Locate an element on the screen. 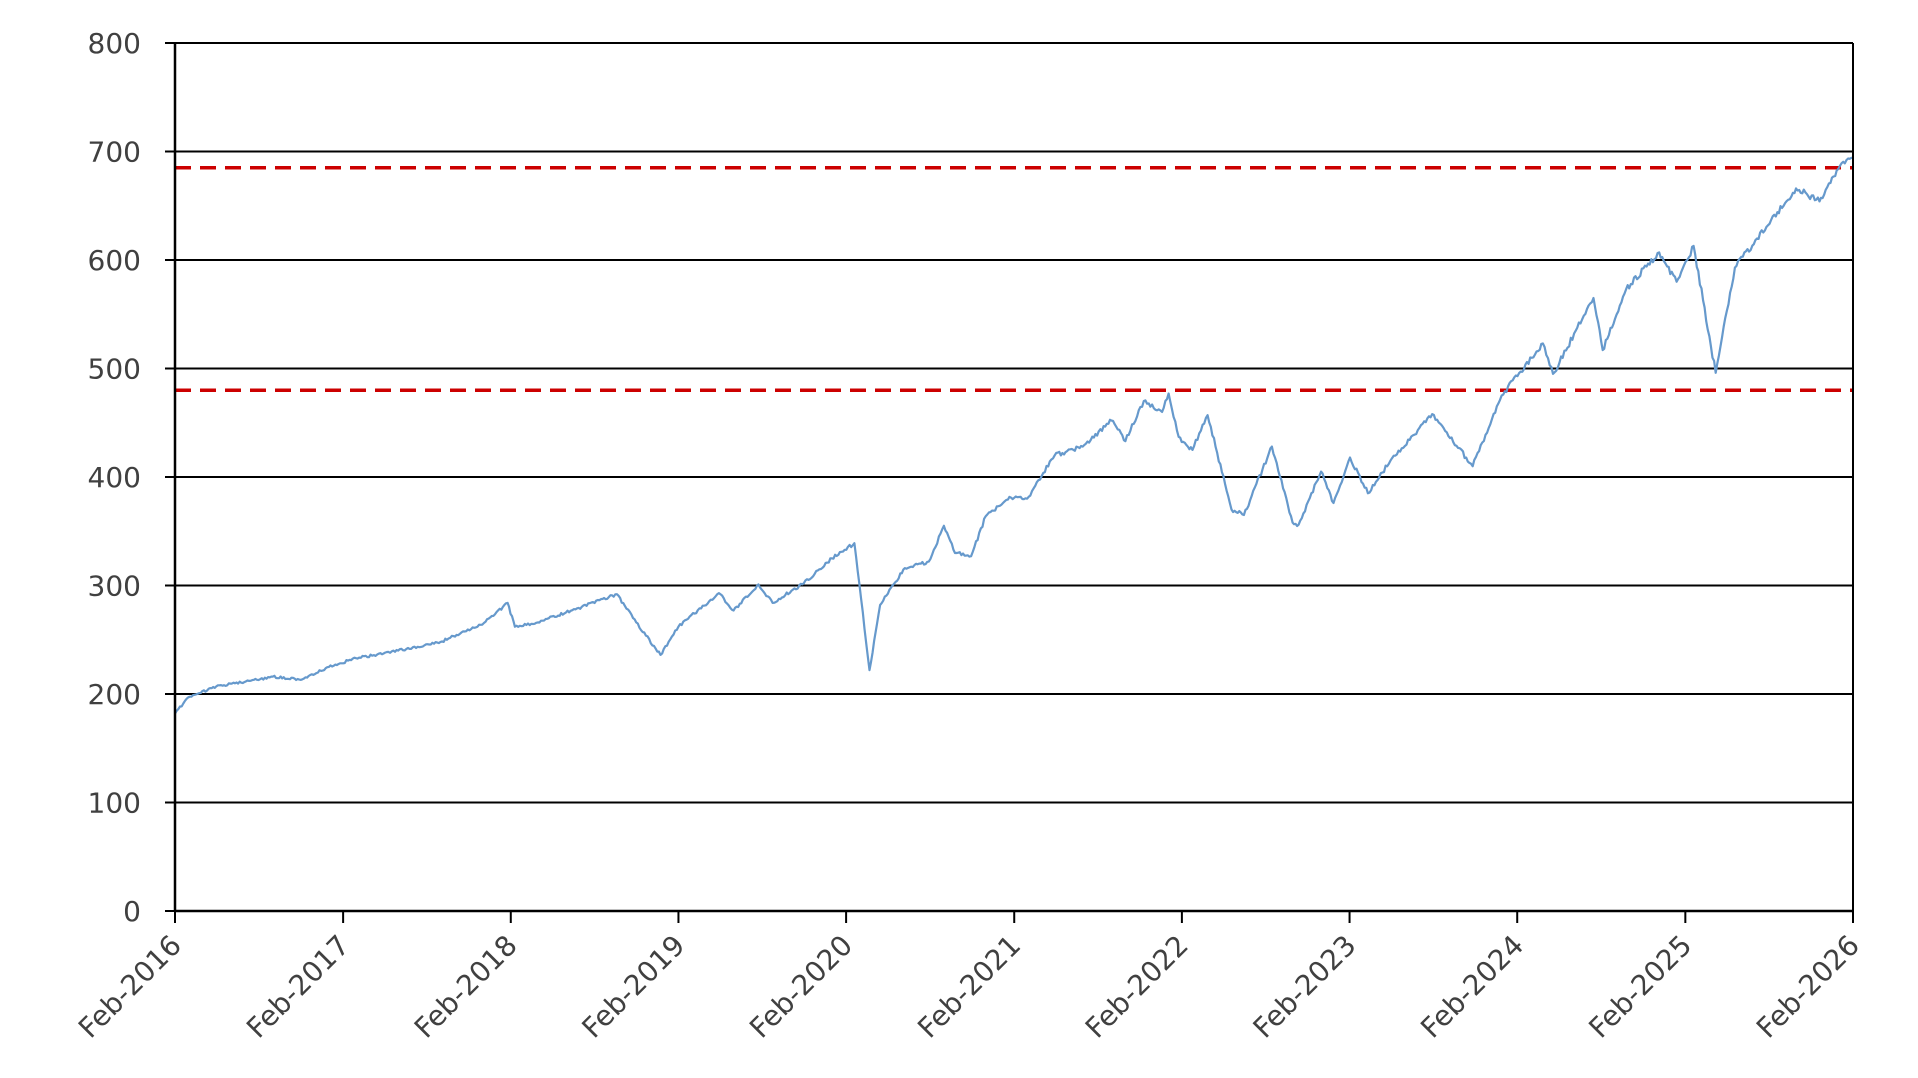  y-tick-label: 400 is located at coordinates (114, 477).